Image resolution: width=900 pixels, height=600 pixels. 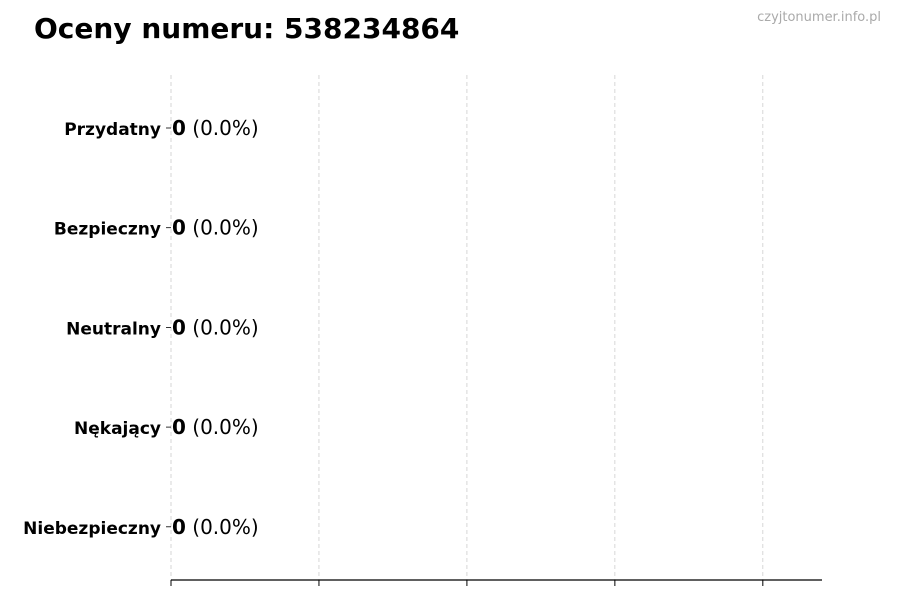 What do you see at coordinates (113, 329) in the screenshot?
I see `category-label: Neutralny` at bounding box center [113, 329].